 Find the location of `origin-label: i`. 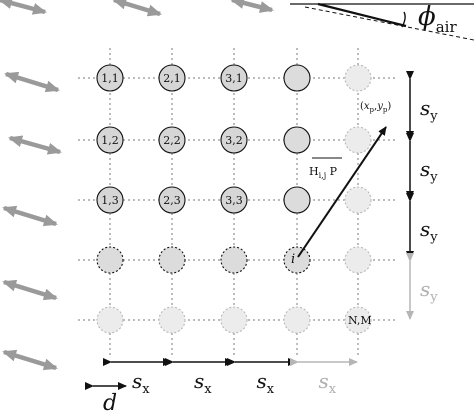

origin-label: i is located at coordinates (293, 259).